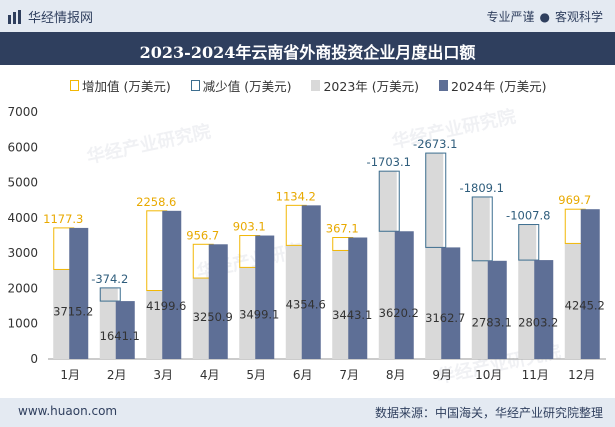 This screenshot has height=427, width=615. Describe the element at coordinates (14, 16) in the screenshot. I see `brand-logo-icon` at that location.